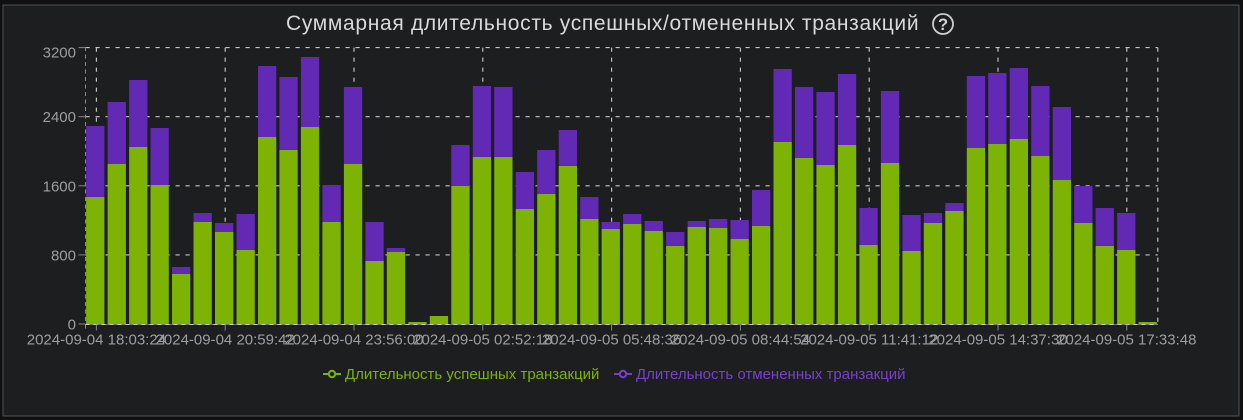 This screenshot has height=420, width=1243. What do you see at coordinates (59, 117) in the screenshot?
I see `svg-text: 2400` at bounding box center [59, 117].